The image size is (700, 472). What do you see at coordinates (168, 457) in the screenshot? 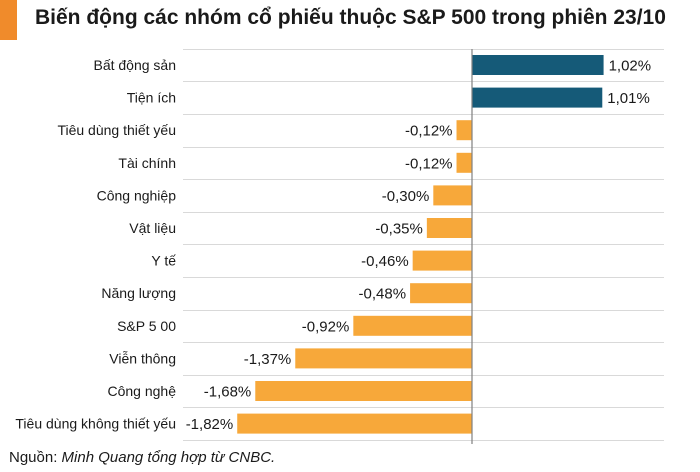
I see `source-text: Minh Quang tổng hợp từ CNBC.` at bounding box center [168, 457].